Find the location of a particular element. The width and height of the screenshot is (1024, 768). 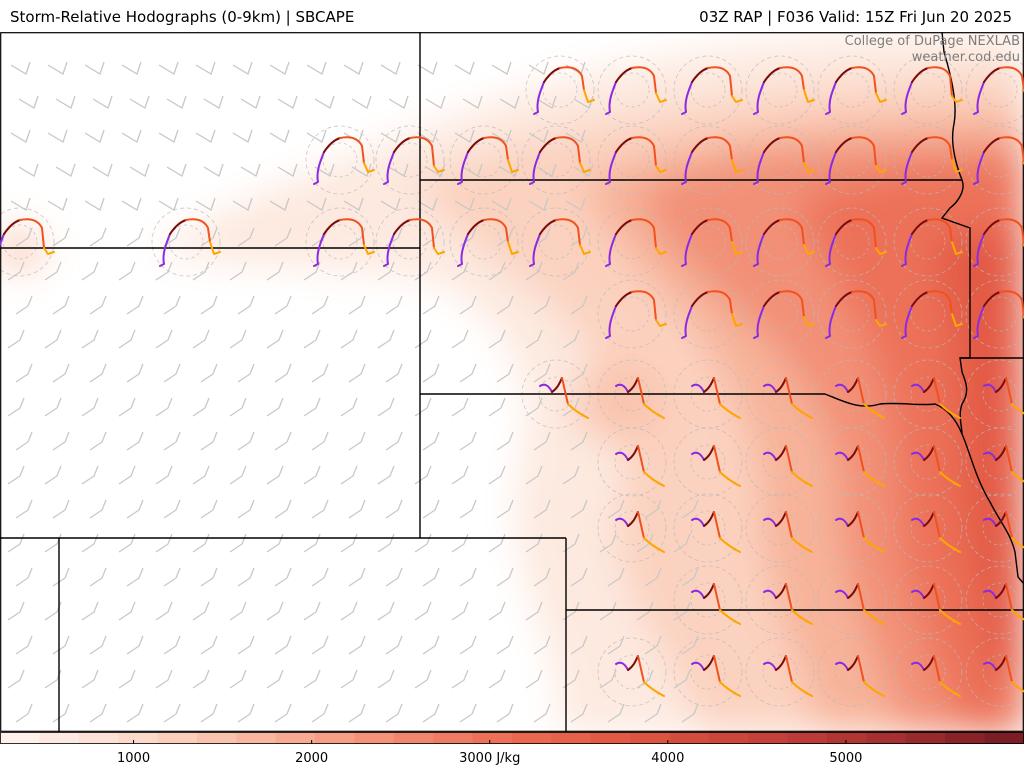

colorbar-tick-label: 1000 is located at coordinates (134, 758).